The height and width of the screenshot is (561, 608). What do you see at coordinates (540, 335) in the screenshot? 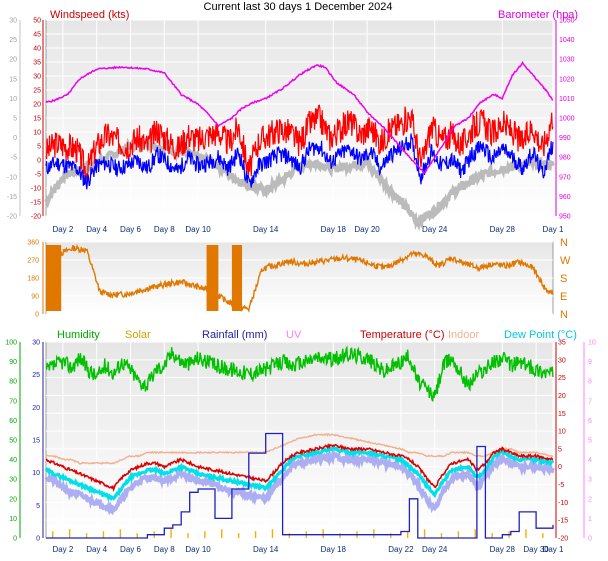
I see `legend-dewpoint: Dew Point (°C)` at bounding box center [540, 335].